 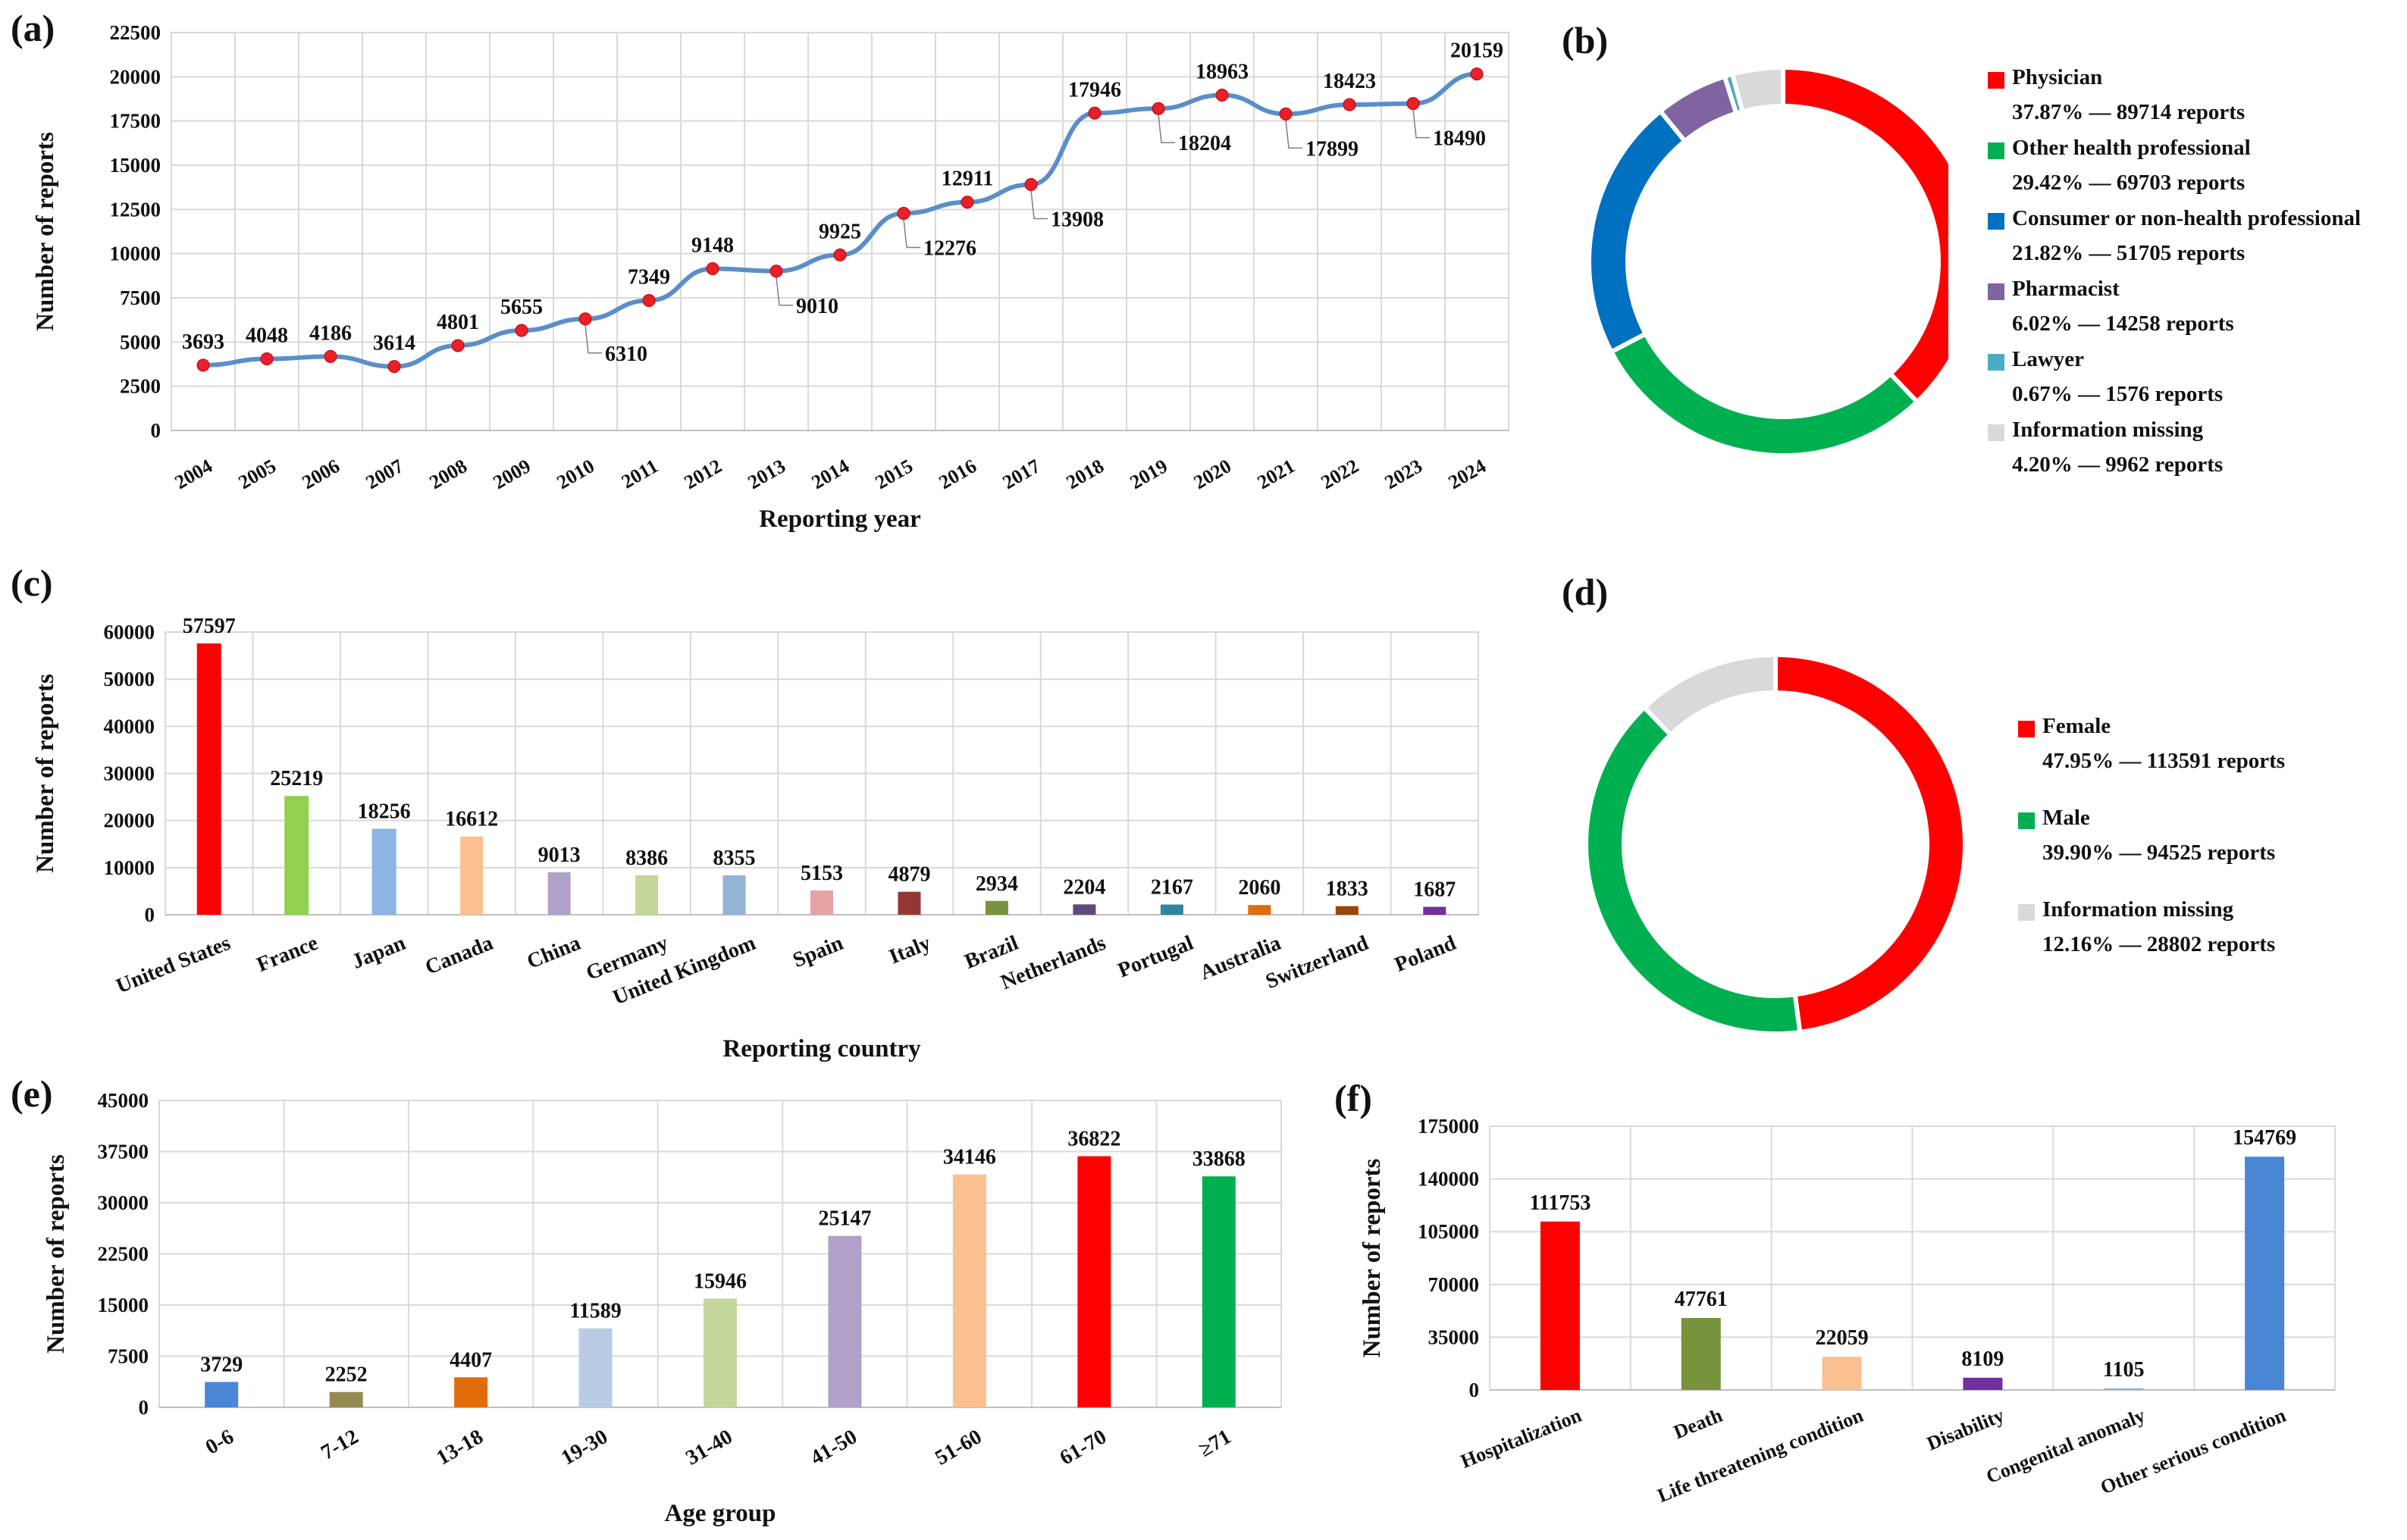 What do you see at coordinates (2066, 289) in the screenshot?
I see `legend-label: Pharmacist` at bounding box center [2066, 289].